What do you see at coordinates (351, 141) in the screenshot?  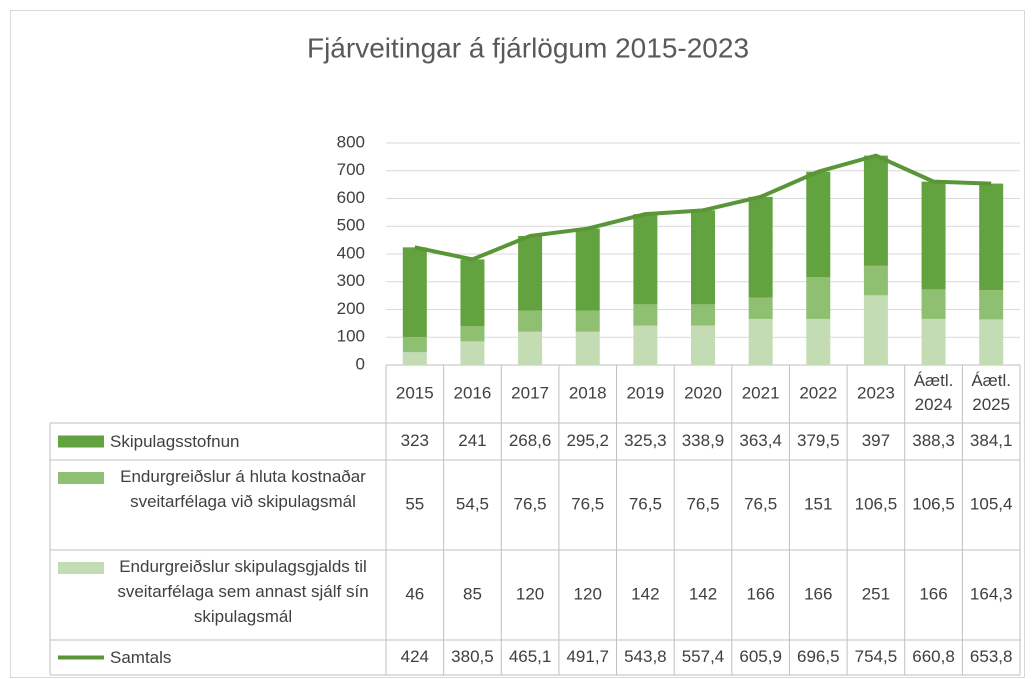 I see `y-tick-label: 800` at bounding box center [351, 141].